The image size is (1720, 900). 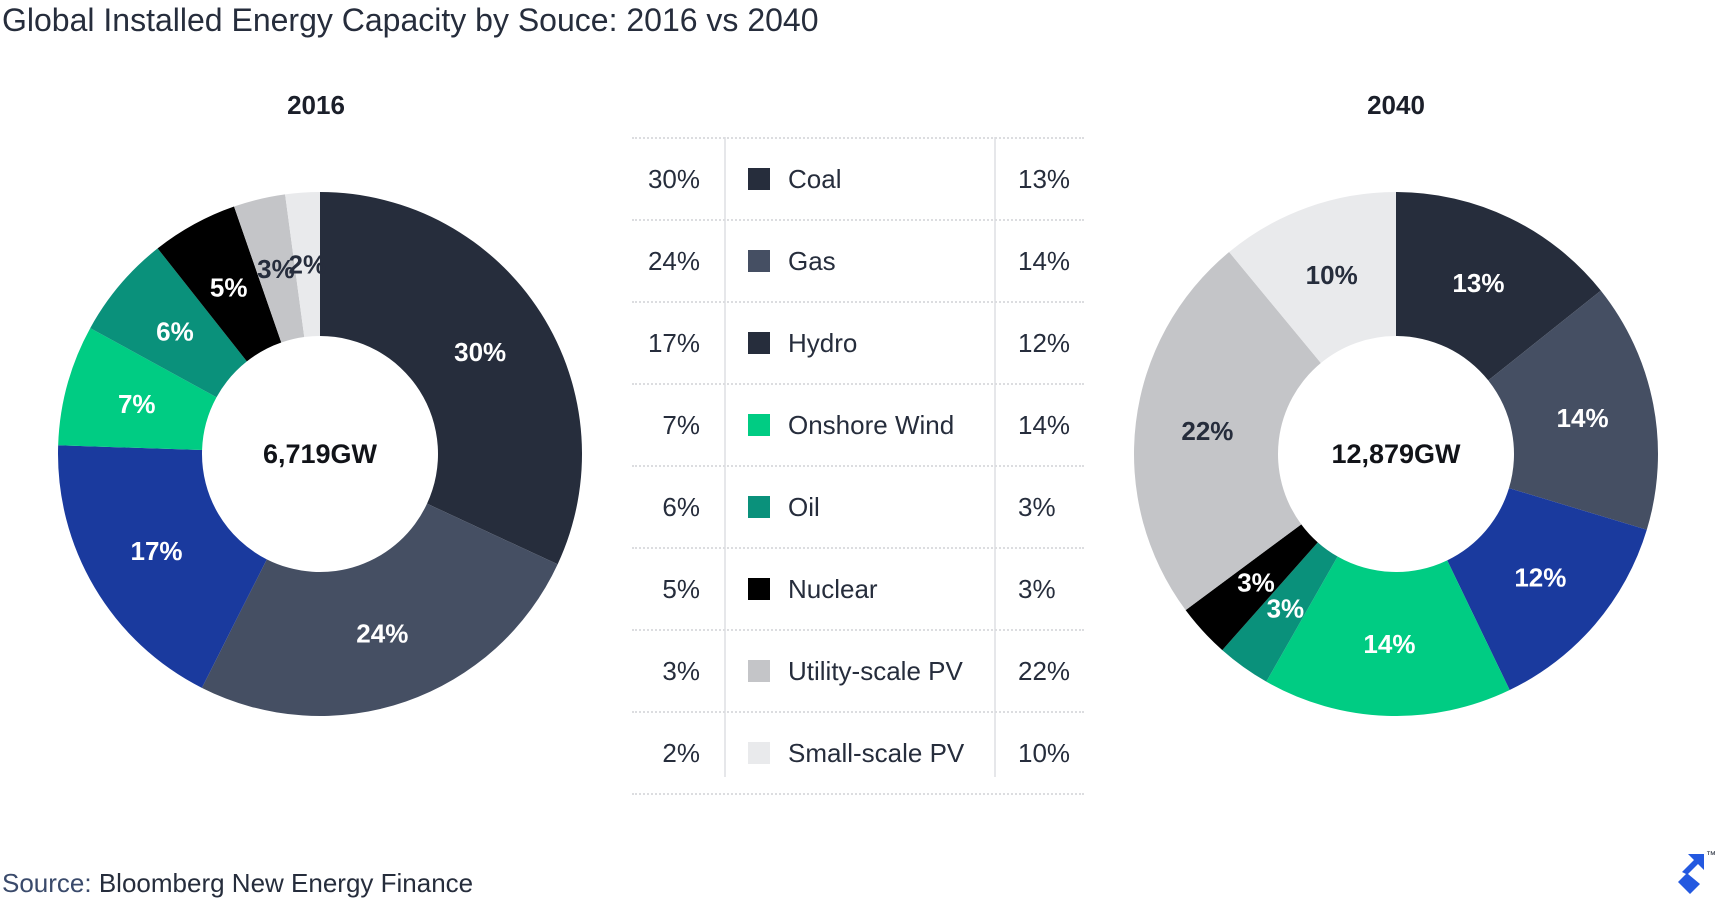 What do you see at coordinates (1478, 283) in the screenshot?
I see `slice-label-coal: 13%` at bounding box center [1478, 283].